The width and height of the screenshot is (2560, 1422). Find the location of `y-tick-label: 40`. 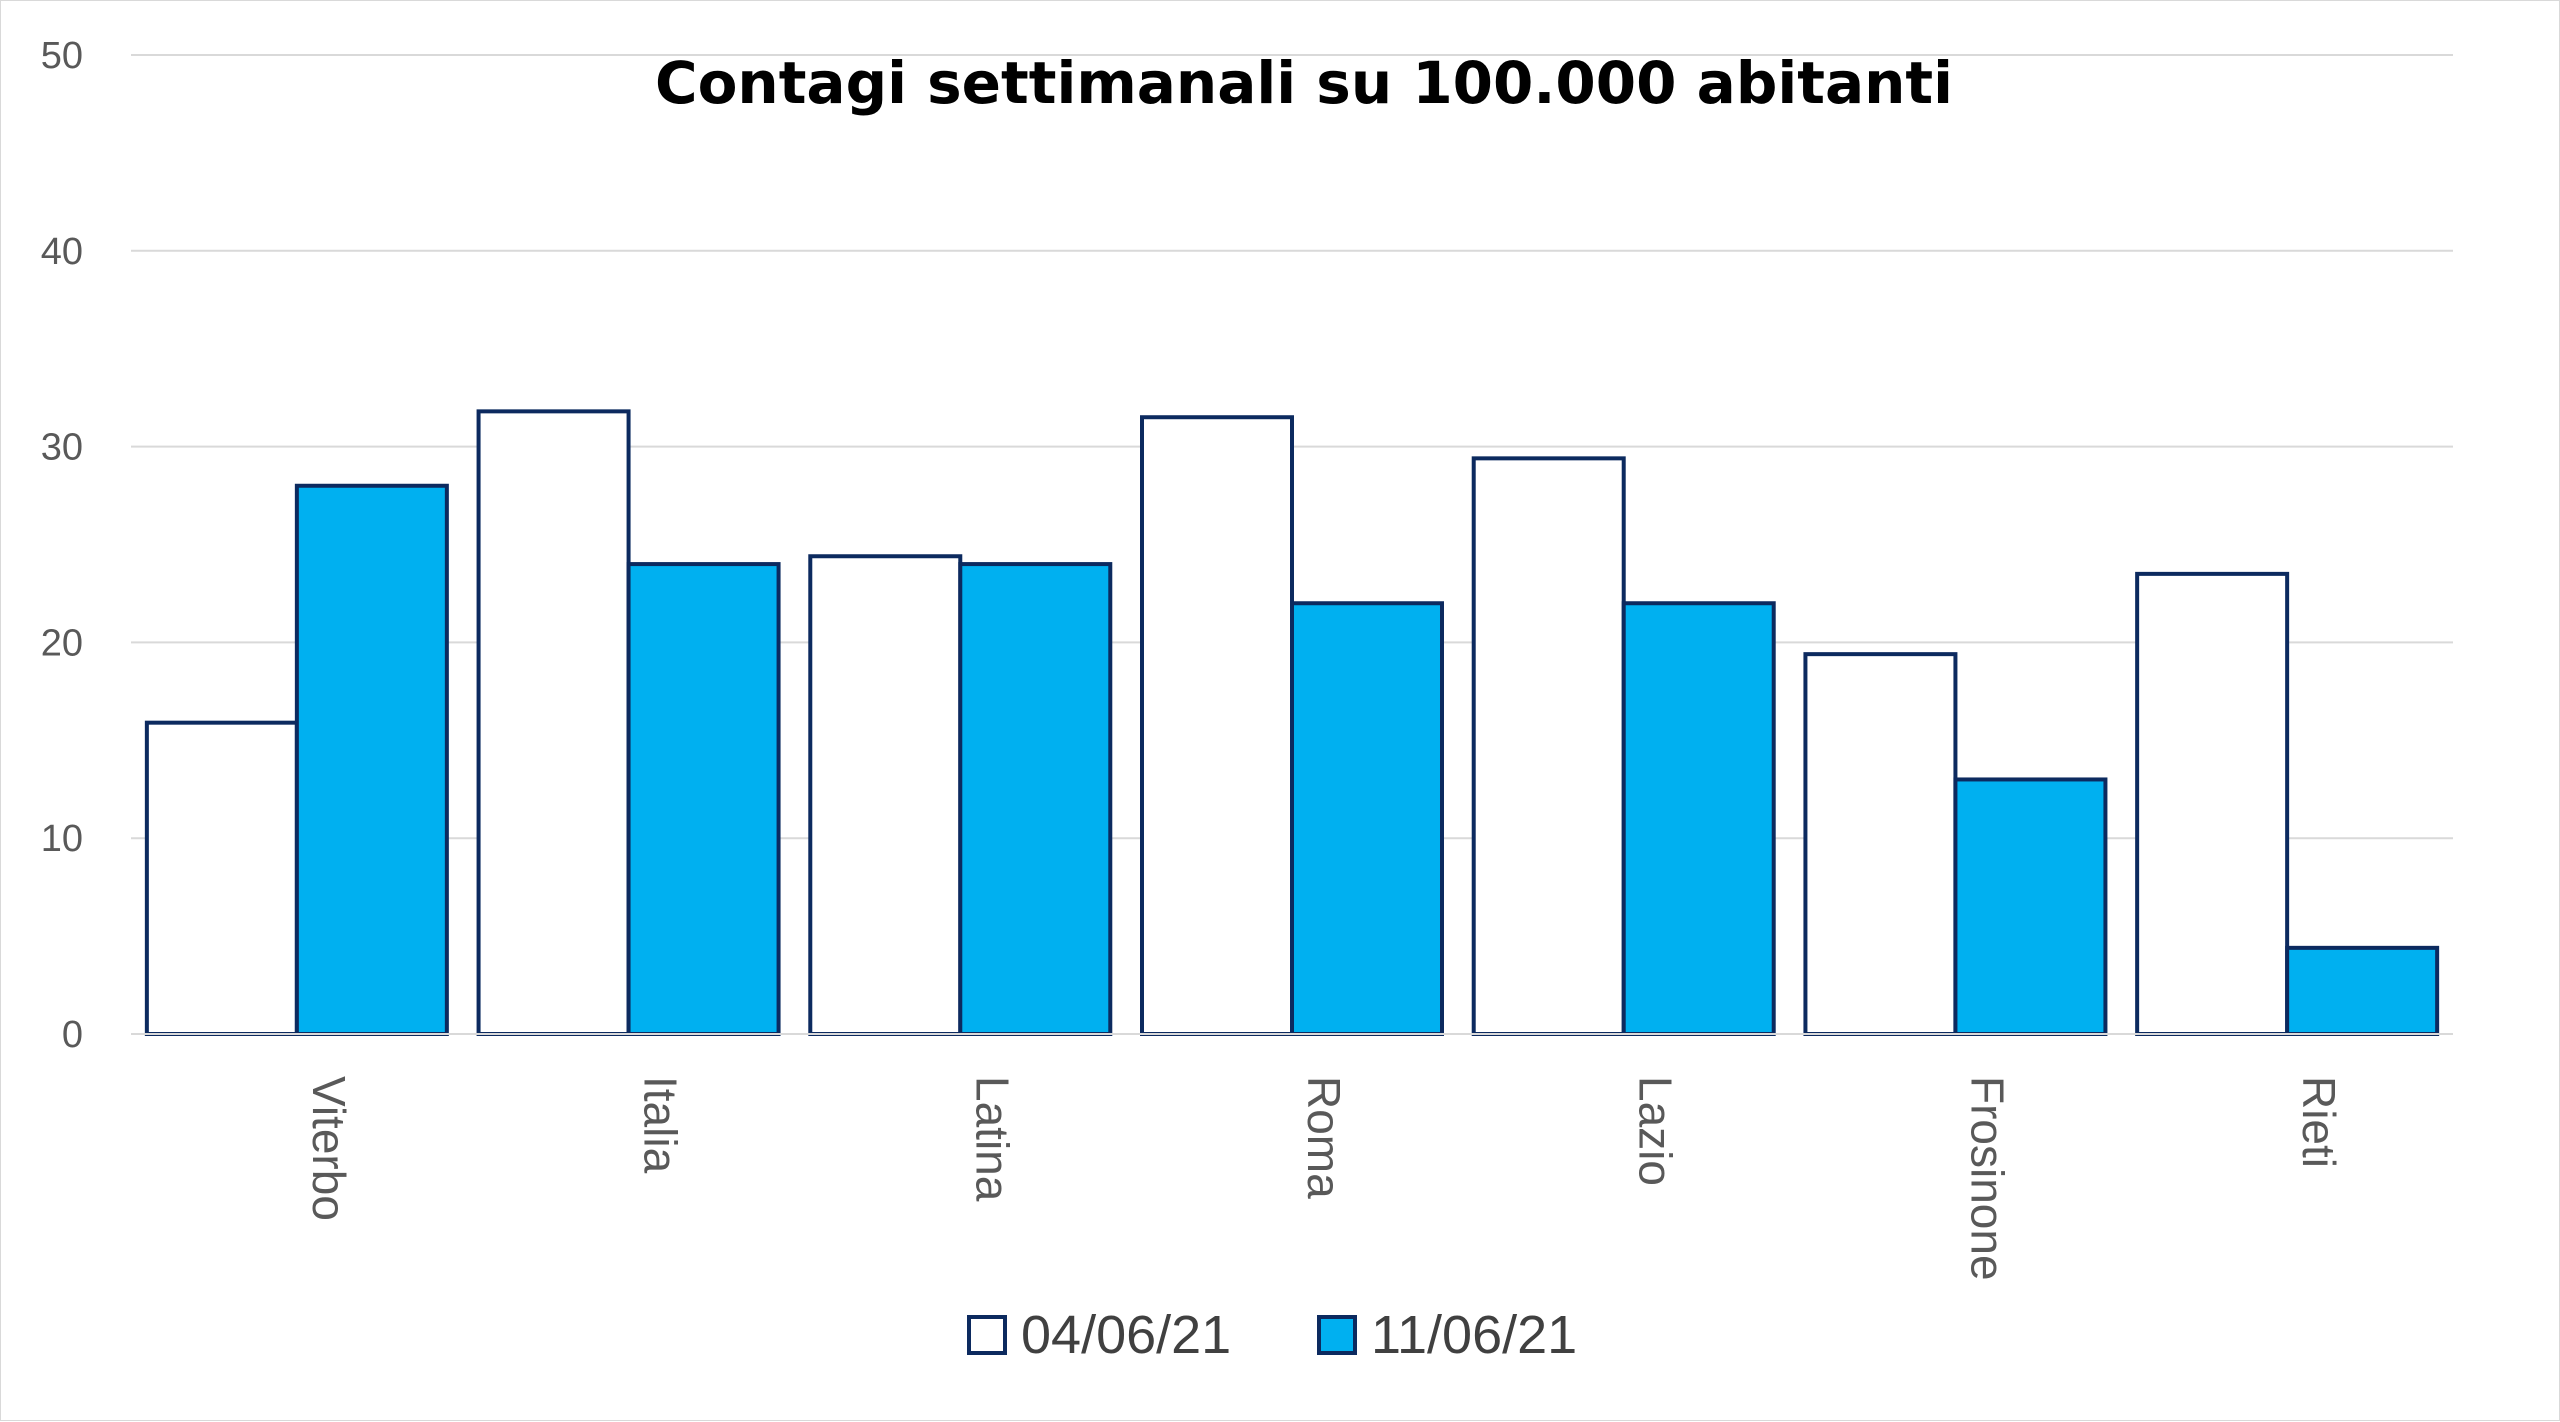

y-tick-label: 40 is located at coordinates (62, 252).